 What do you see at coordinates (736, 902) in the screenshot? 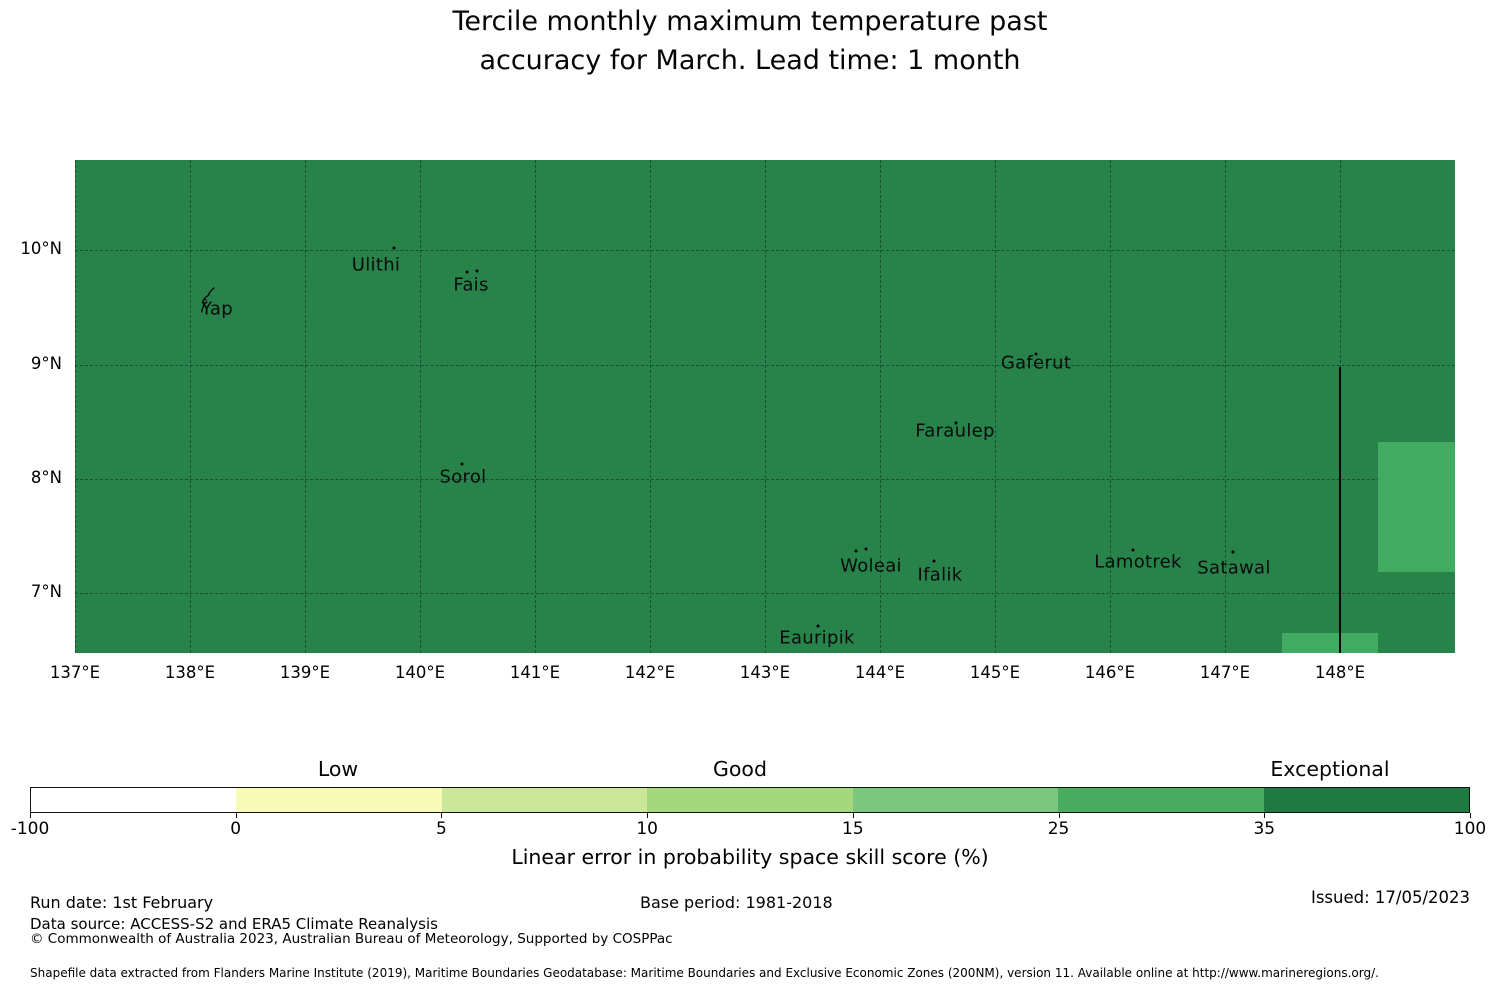
I see `base-period-text: Base period: 1981-2018` at bounding box center [736, 902].